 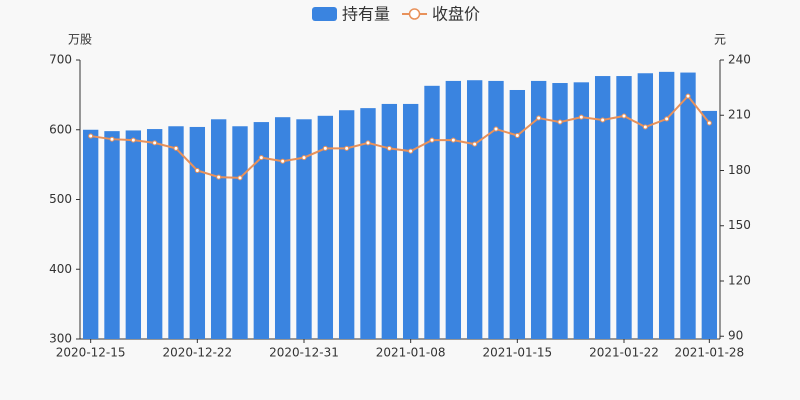 I want to click on legend-label: 收盘价, so click(x=456, y=14).